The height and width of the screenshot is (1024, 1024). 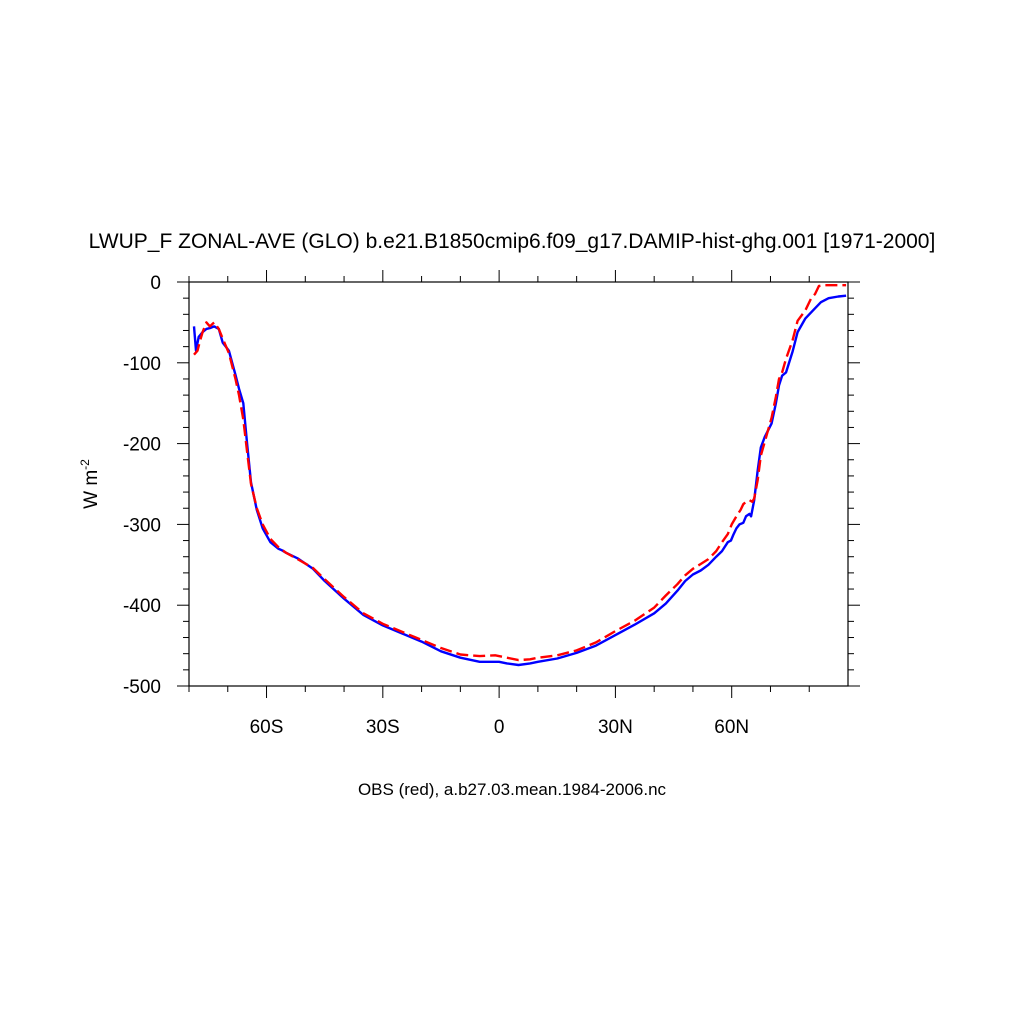 What do you see at coordinates (142, 606) in the screenshot?
I see `y-tick-label: -400` at bounding box center [142, 606].